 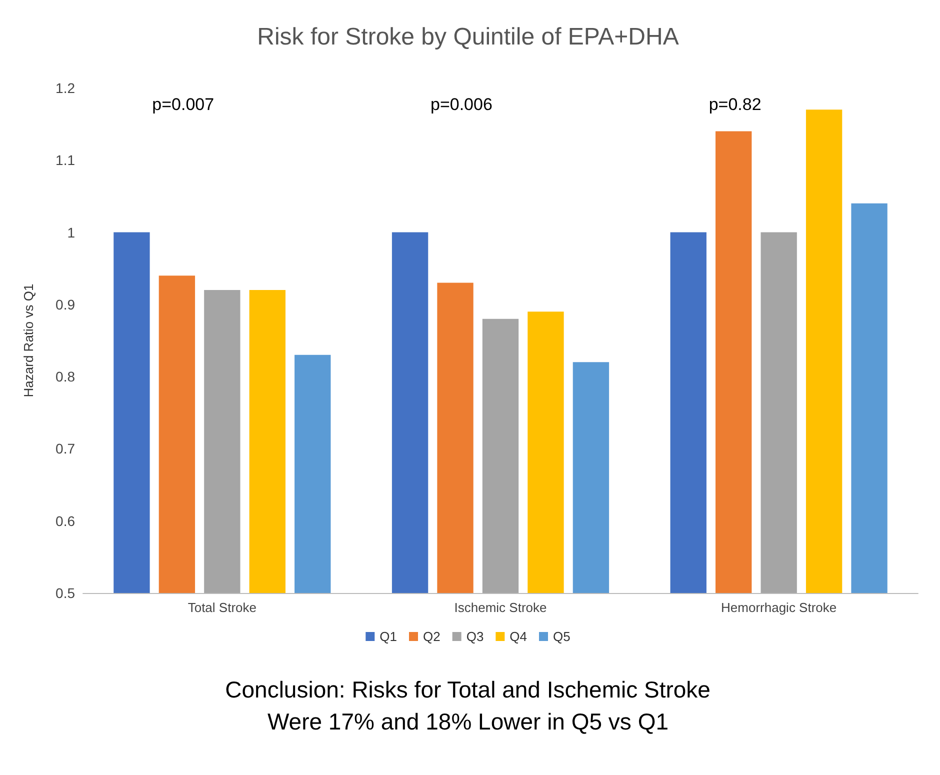 I want to click on y-tick-label: 1.2, so click(x=66, y=88).